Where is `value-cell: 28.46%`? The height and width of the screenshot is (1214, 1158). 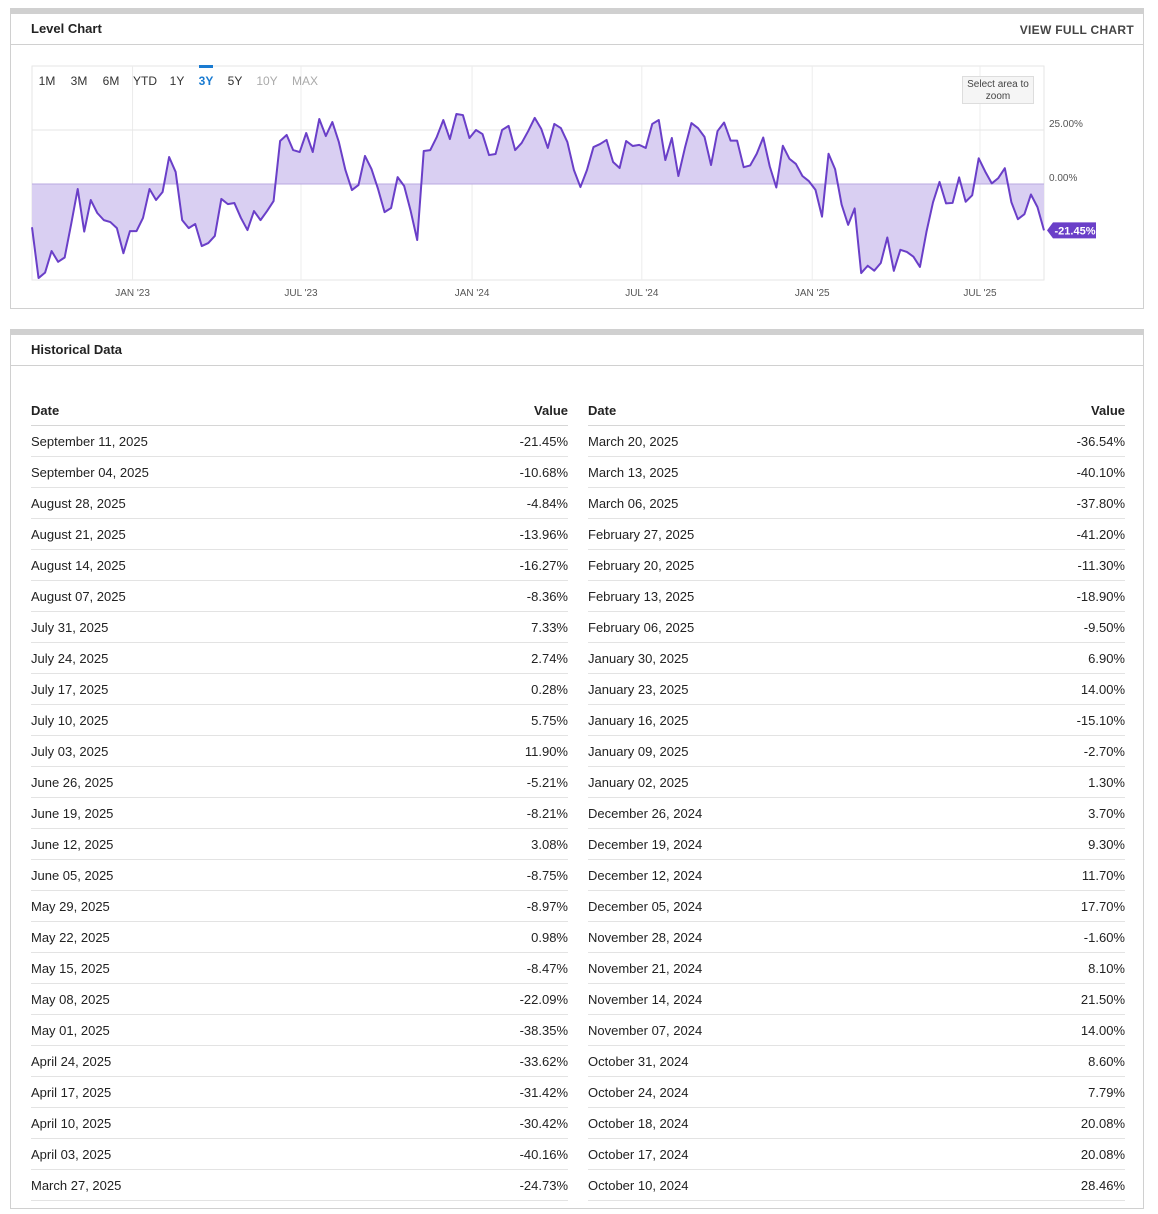 value-cell: 28.46% is located at coordinates (1102, 1185).